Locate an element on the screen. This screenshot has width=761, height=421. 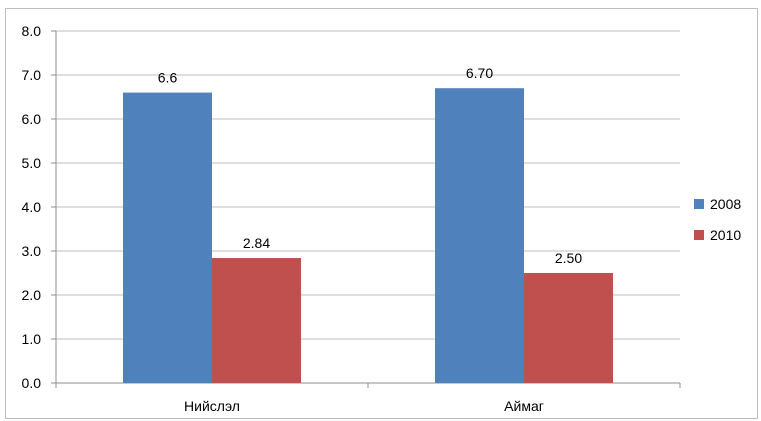
legend-label: 2010 is located at coordinates (725, 235).